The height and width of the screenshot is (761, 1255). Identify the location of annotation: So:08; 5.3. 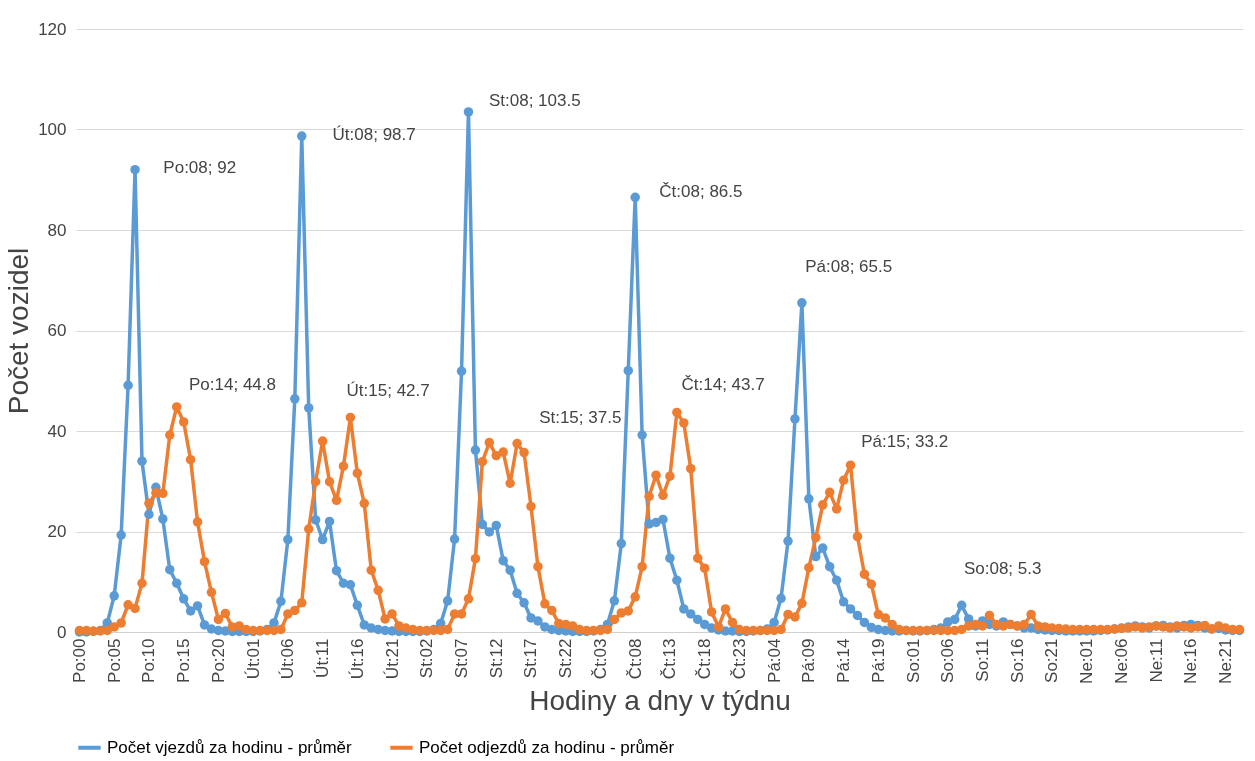
(1002, 568).